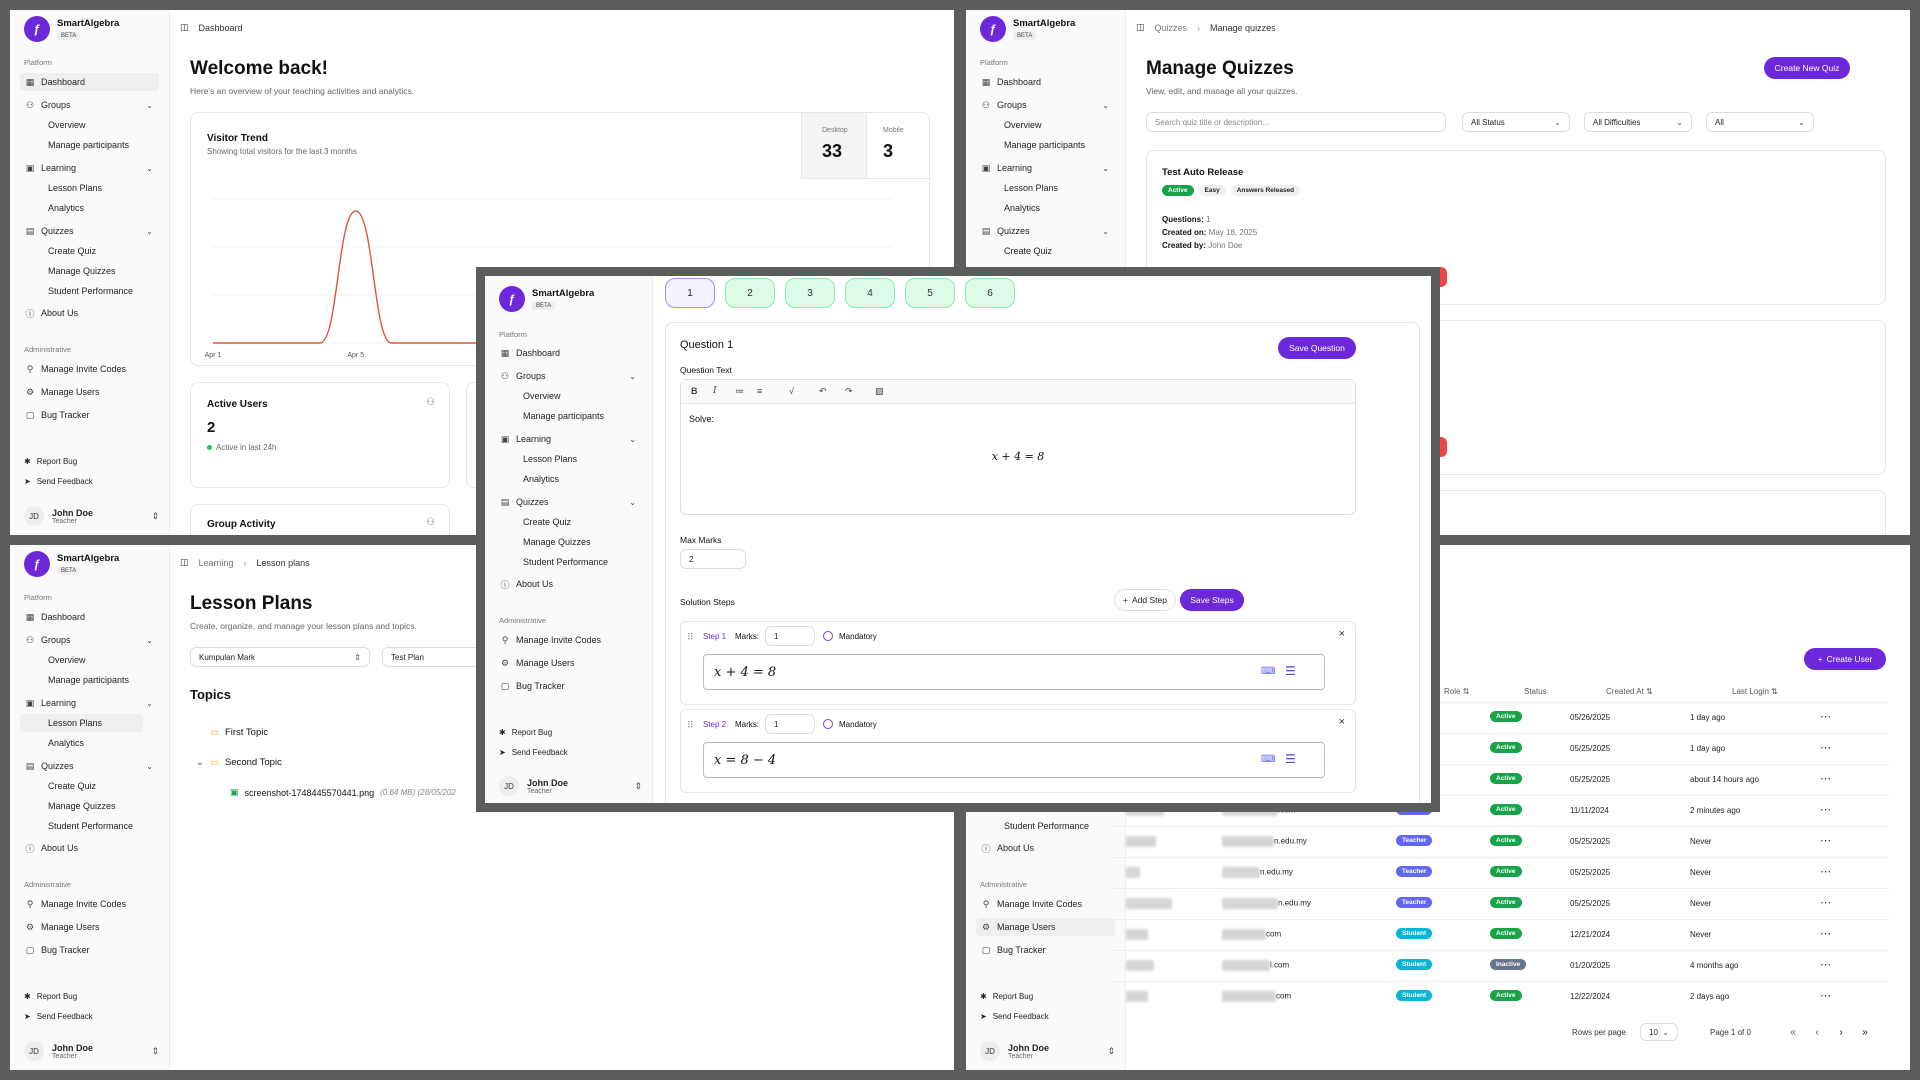 The width and height of the screenshot is (1920, 1080). What do you see at coordinates (1341, 634) in the screenshot?
I see `close-icon: ×` at bounding box center [1341, 634].